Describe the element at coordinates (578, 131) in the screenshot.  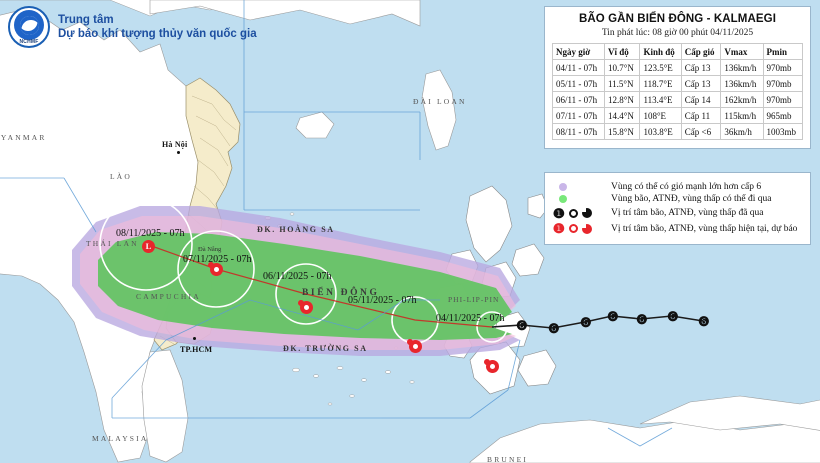
I see `cell-ngay-gio: 08/11 - 07h` at that location.